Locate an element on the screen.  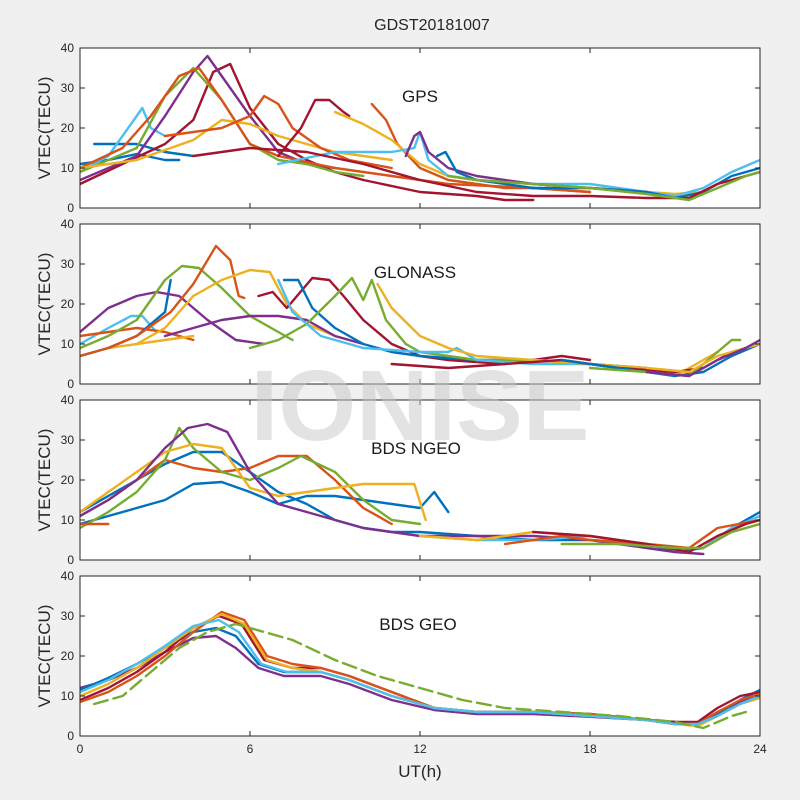
watermark-text: IONISE is located at coordinates (420, 406).